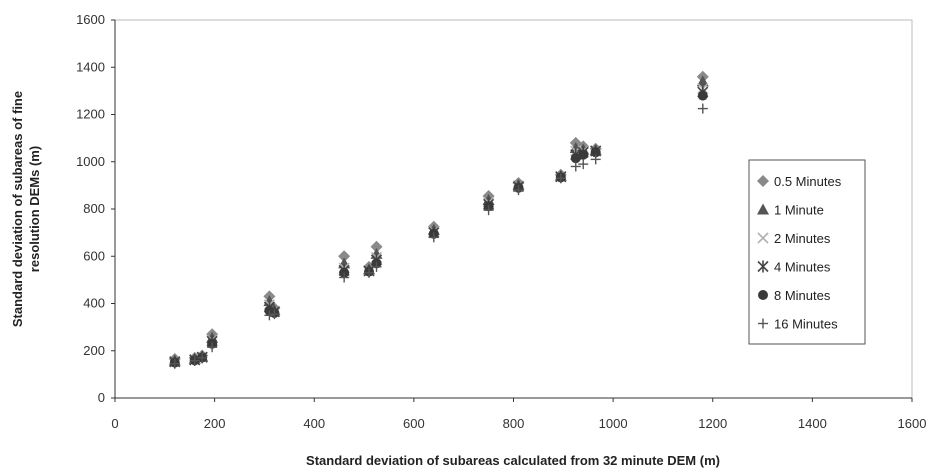 This screenshot has height=470, width=935. I want to click on x-tick-label: 600, so click(414, 423).